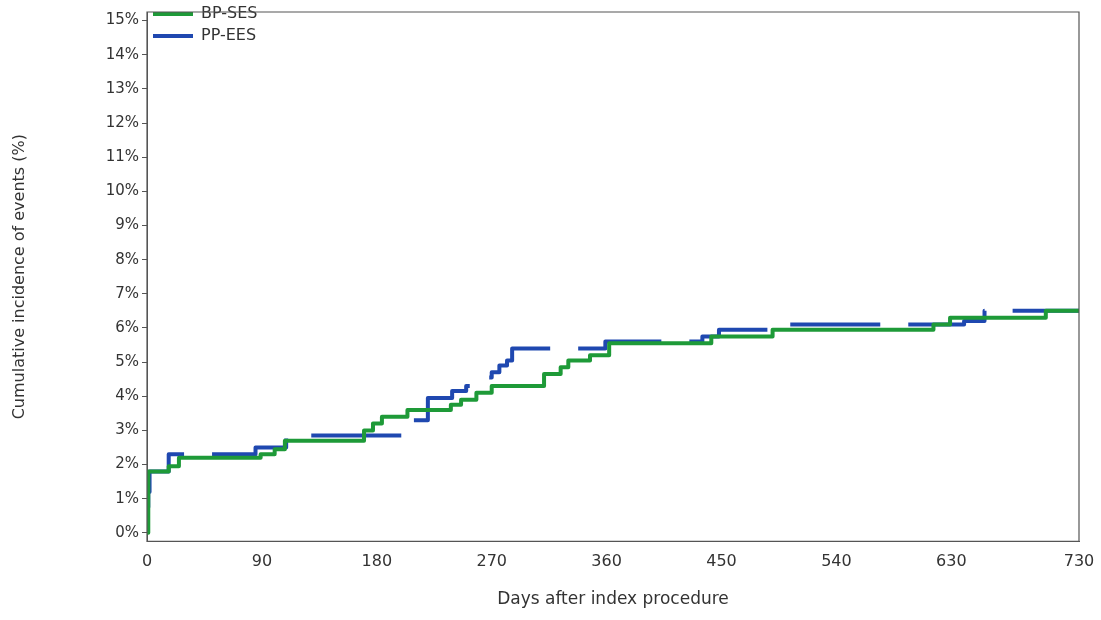 The image size is (1101, 620). What do you see at coordinates (491, 561) in the screenshot?
I see `x-tick-label: 270` at bounding box center [491, 561].